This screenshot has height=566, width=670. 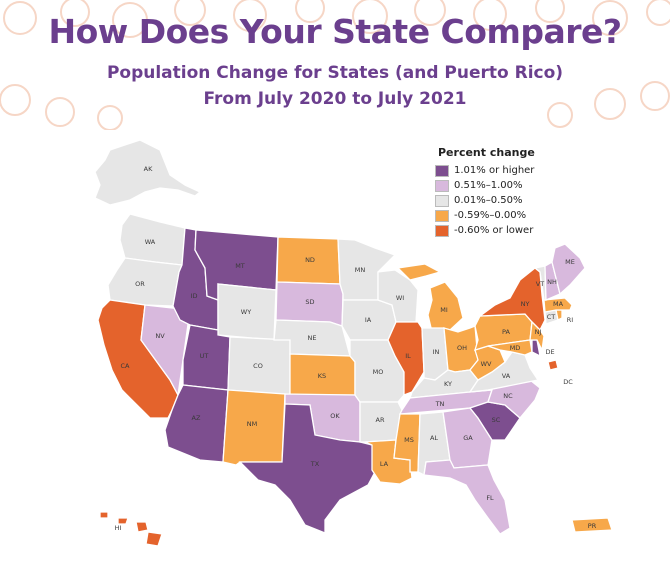 What do you see at coordinates (384, 464) in the screenshot?
I see `label-LA: LA` at bounding box center [384, 464].